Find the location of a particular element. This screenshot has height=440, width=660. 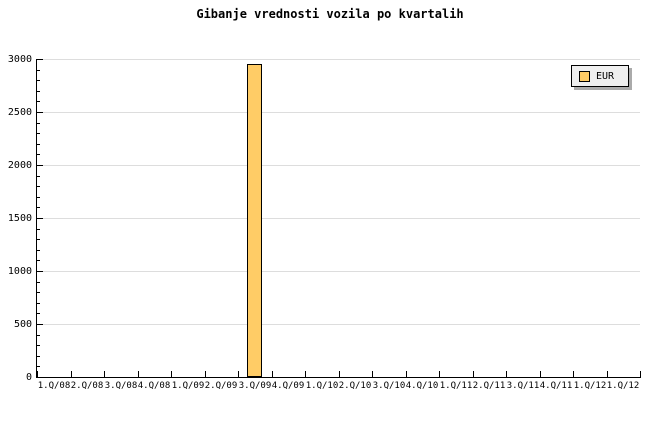

x-axis is located at coordinates (338, 377).